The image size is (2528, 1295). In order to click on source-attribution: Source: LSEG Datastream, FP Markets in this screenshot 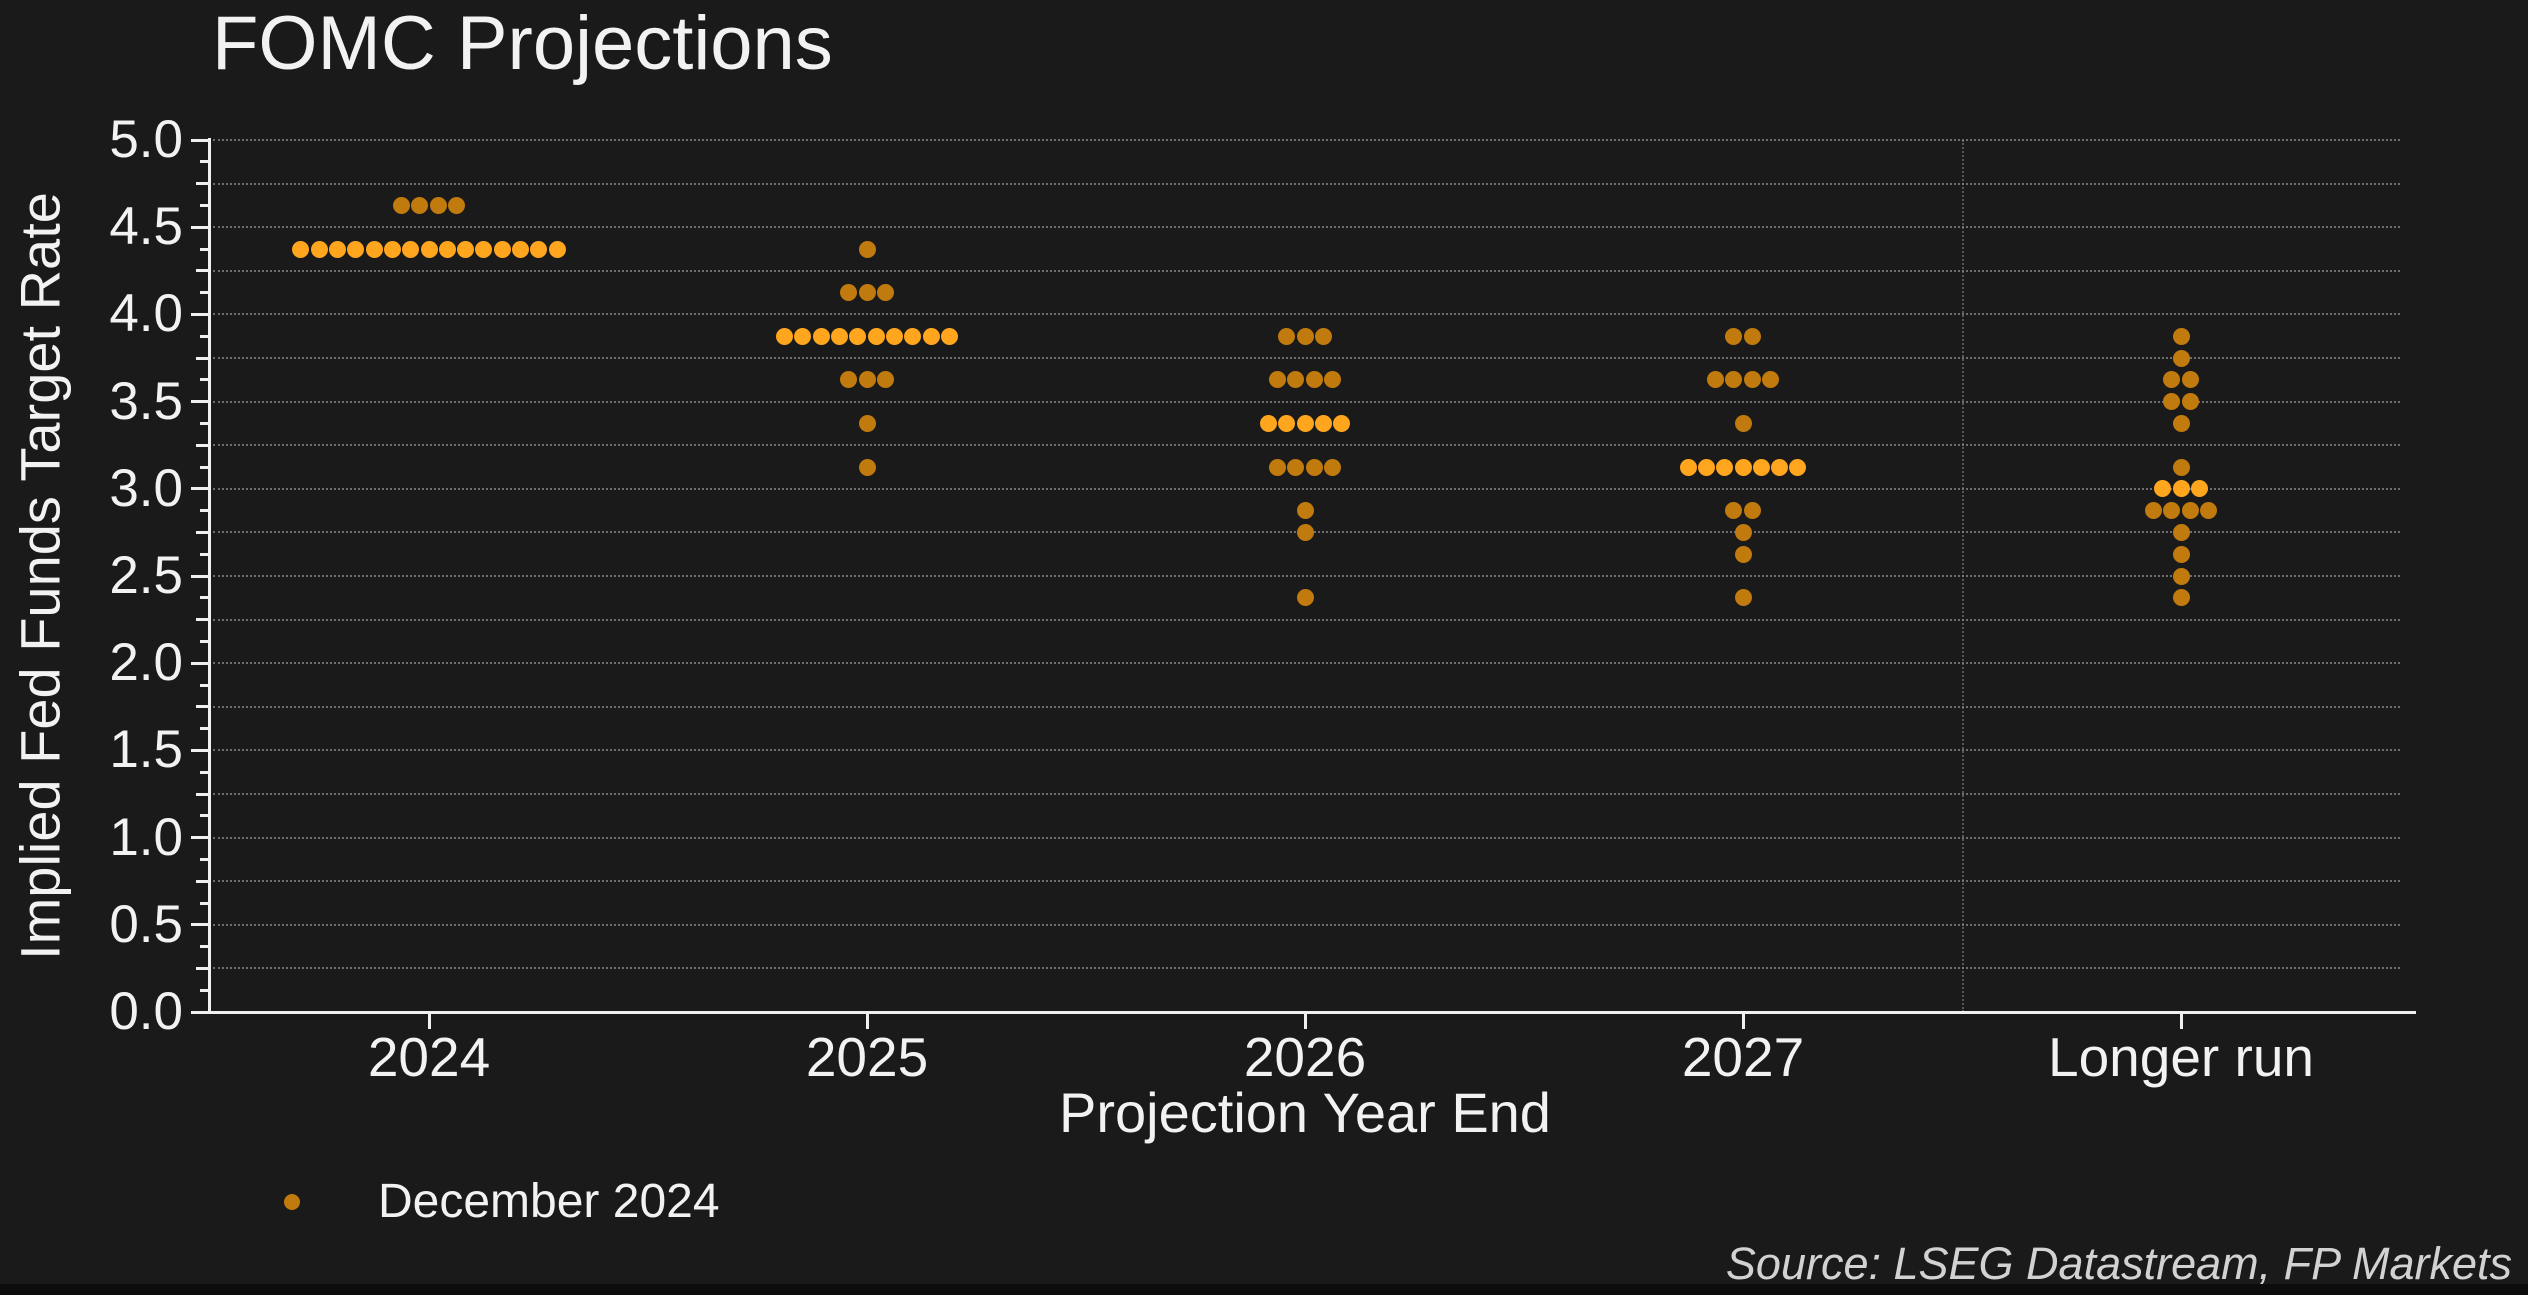, I will do `click(2118, 1263)`.